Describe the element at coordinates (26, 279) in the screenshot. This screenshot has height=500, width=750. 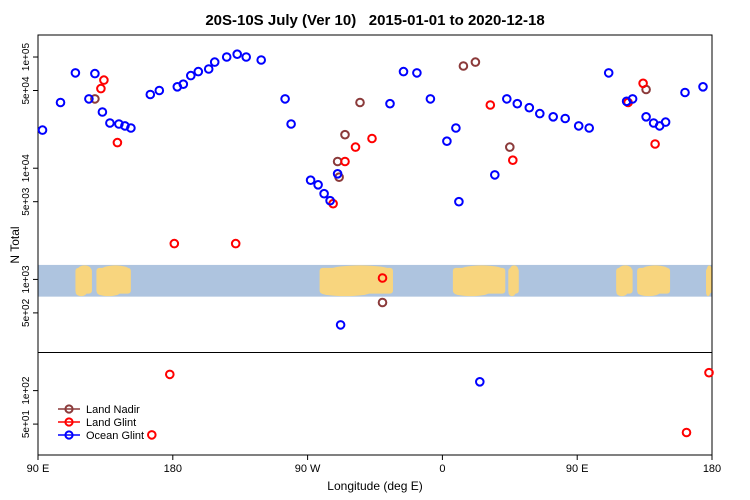
I see `y-tick-label: 1e+03` at that location.